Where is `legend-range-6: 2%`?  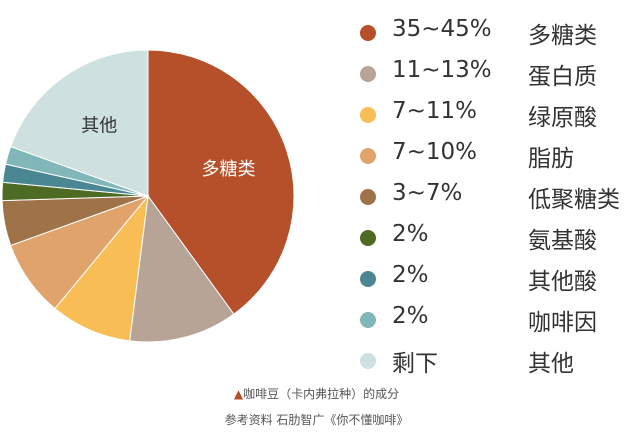 legend-range-6: 2% is located at coordinates (410, 275).